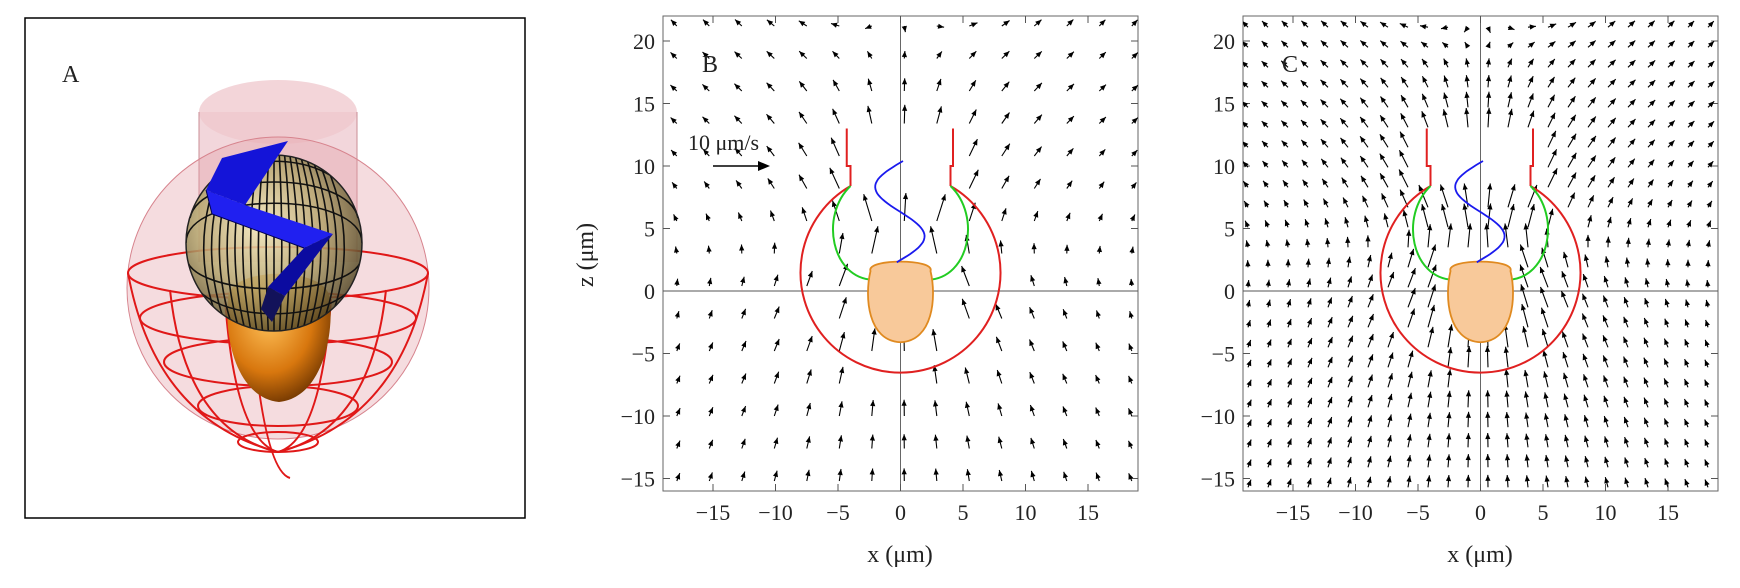  What do you see at coordinates (320, 243) in the screenshot?
I see `sphere-rib` at bounding box center [320, 243].